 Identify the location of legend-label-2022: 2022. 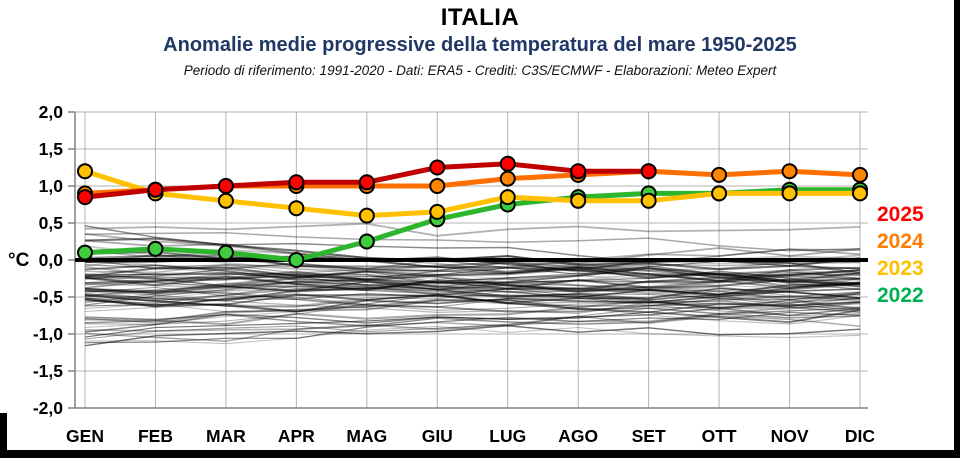
(900, 295).